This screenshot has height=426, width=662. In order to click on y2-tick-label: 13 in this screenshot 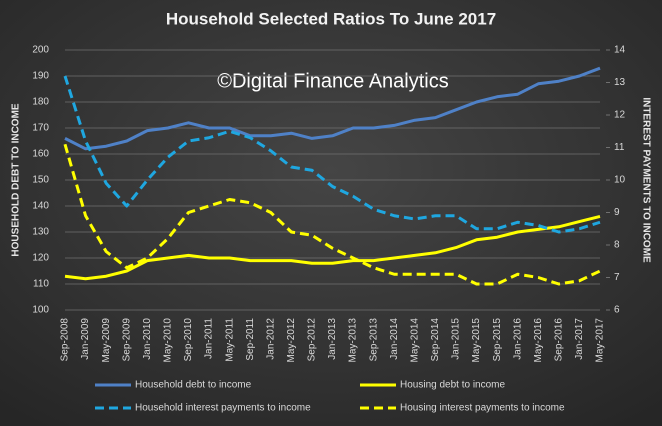, I will do `click(620, 82)`.